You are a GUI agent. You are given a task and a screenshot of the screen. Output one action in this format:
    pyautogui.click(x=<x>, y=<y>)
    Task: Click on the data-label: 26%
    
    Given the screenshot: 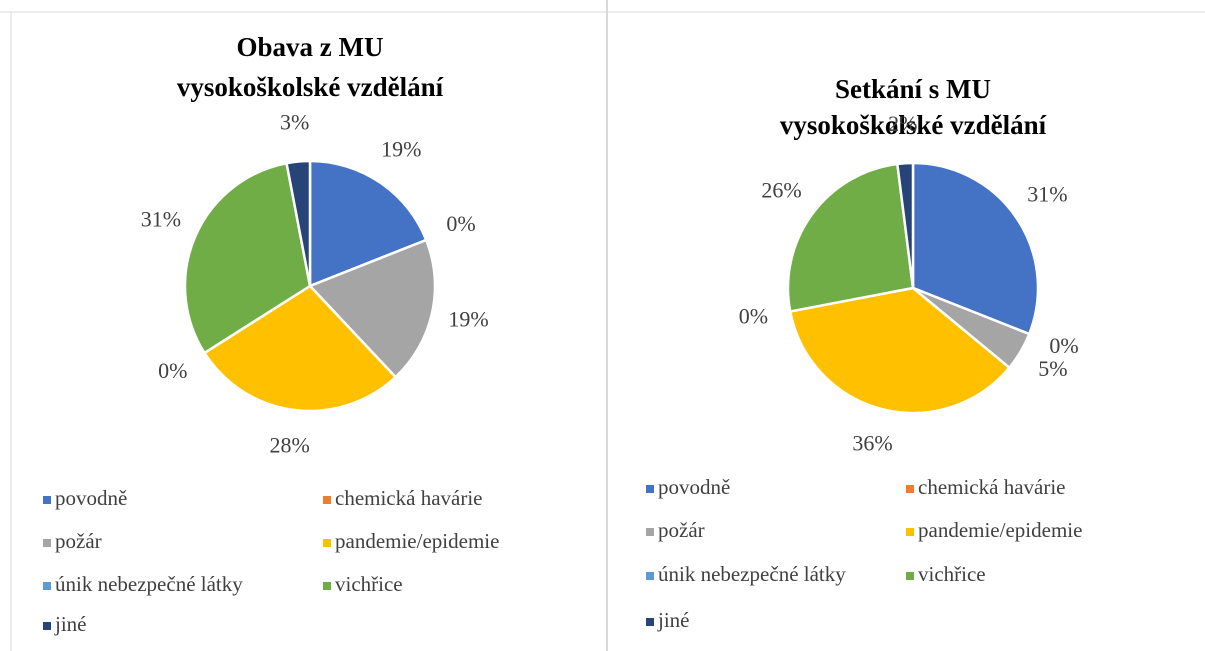 What is the action you would take?
    pyautogui.click(x=781, y=190)
    